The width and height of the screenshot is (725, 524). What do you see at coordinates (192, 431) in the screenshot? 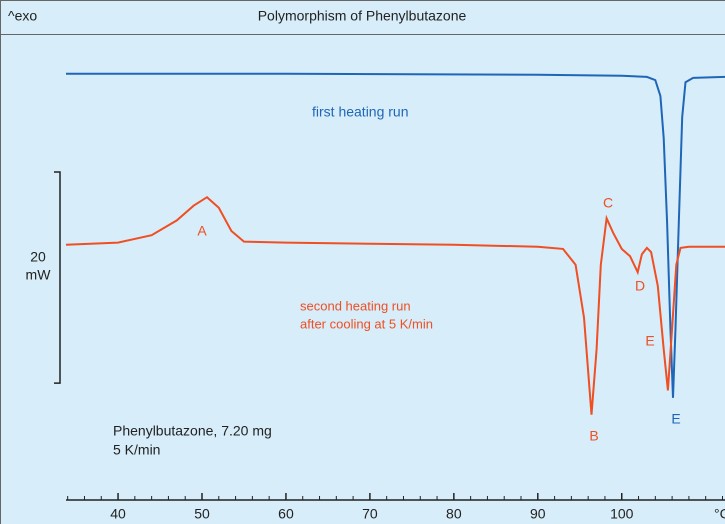
I see `sample-info: Phenylbutazone, 7.20 mg` at bounding box center [192, 431].